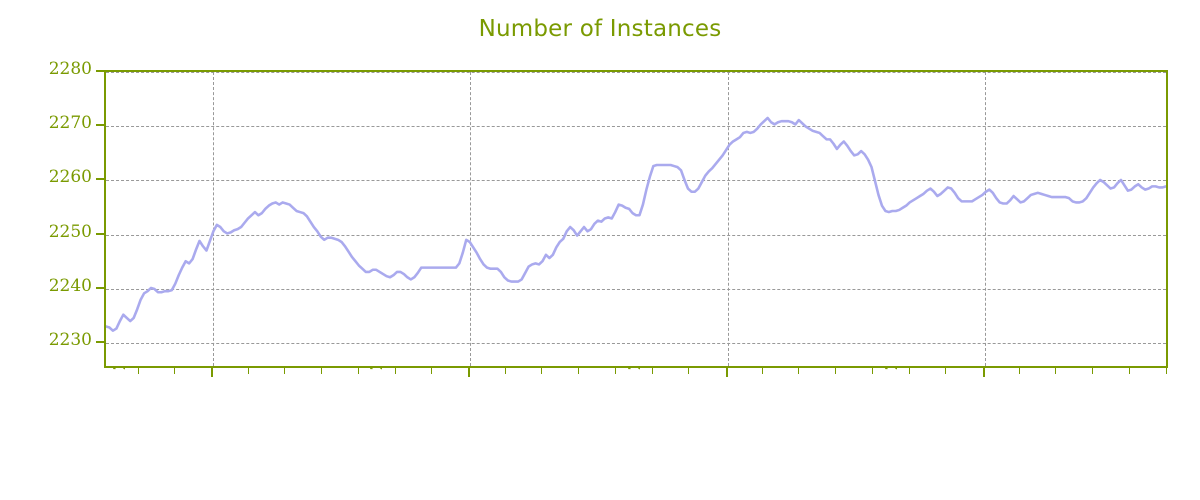 The width and height of the screenshot is (1200, 500). Describe the element at coordinates (70, 285) in the screenshot. I see `y-tick-label: 2240` at that location.